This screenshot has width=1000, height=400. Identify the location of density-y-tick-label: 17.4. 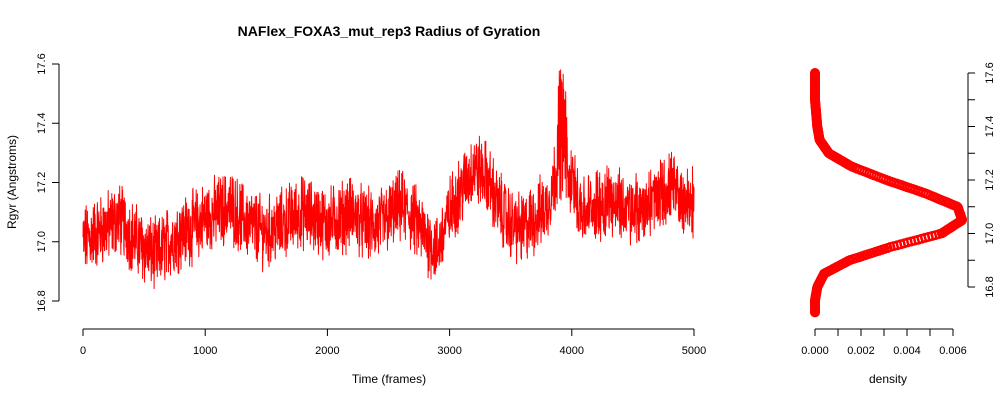
(990, 126).